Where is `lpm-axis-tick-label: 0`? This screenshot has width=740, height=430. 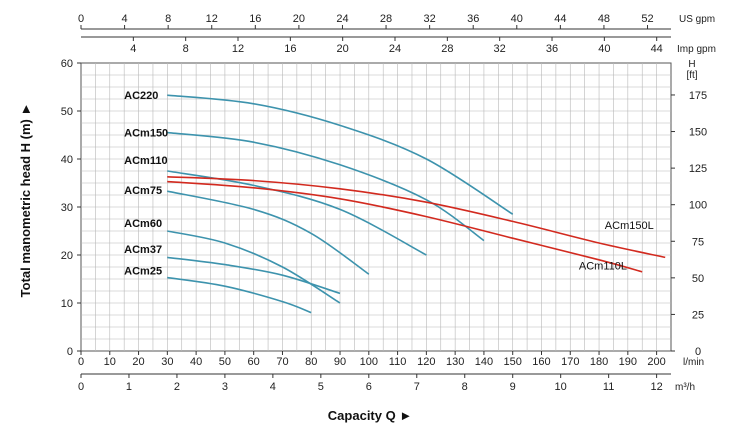 lpm-axis-tick-label: 0 is located at coordinates (81, 362).